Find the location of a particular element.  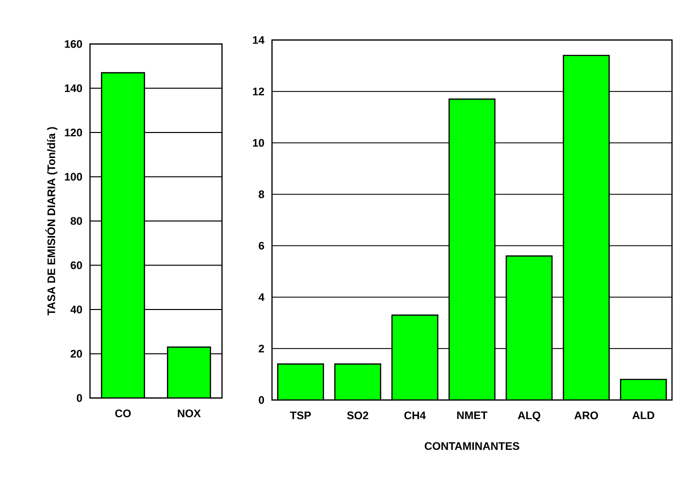

y-tick-label: 10 is located at coordinates (258, 142).